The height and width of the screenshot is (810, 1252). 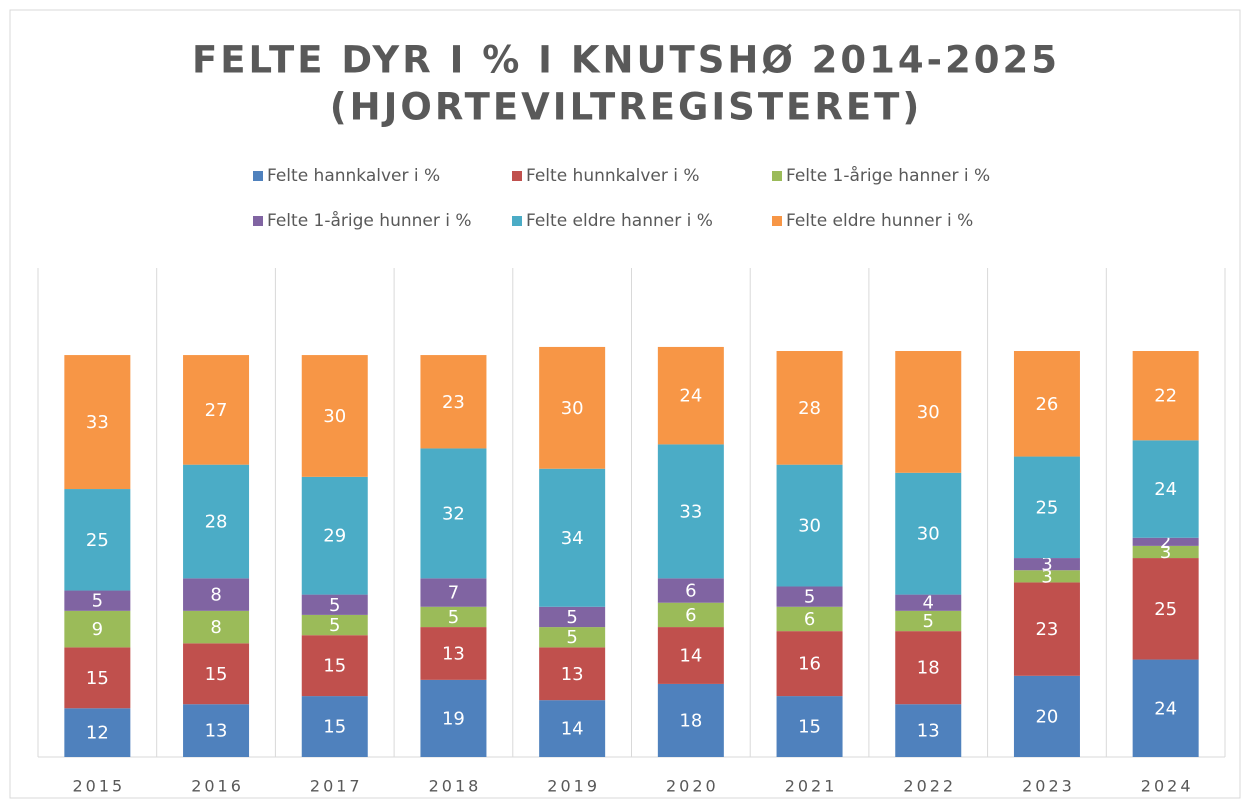 I want to click on value-label: 7, so click(x=453, y=593).